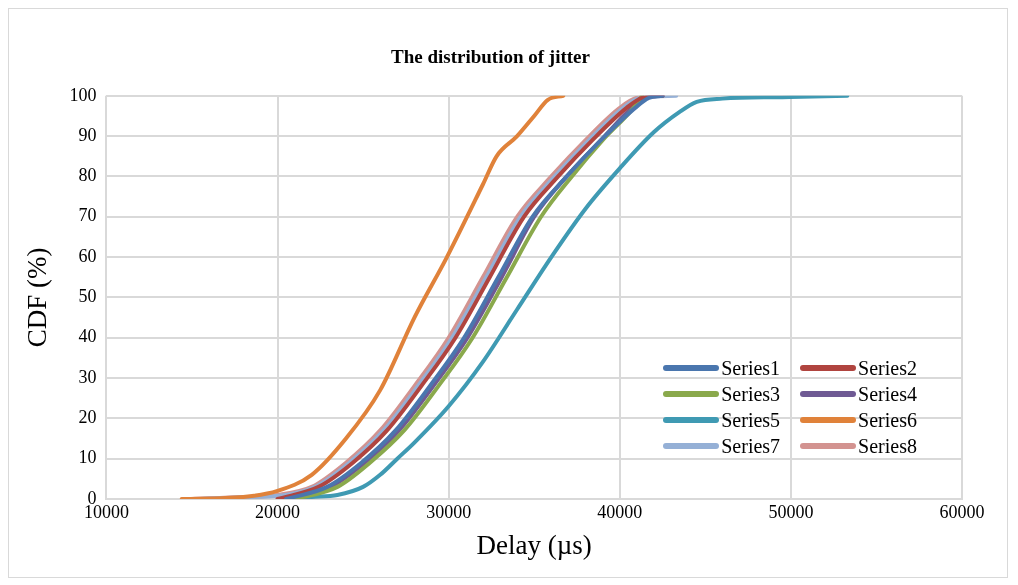 This screenshot has height=585, width=1018. Describe the element at coordinates (37, 297) in the screenshot. I see `y-axis-title: CDF (%)` at that location.